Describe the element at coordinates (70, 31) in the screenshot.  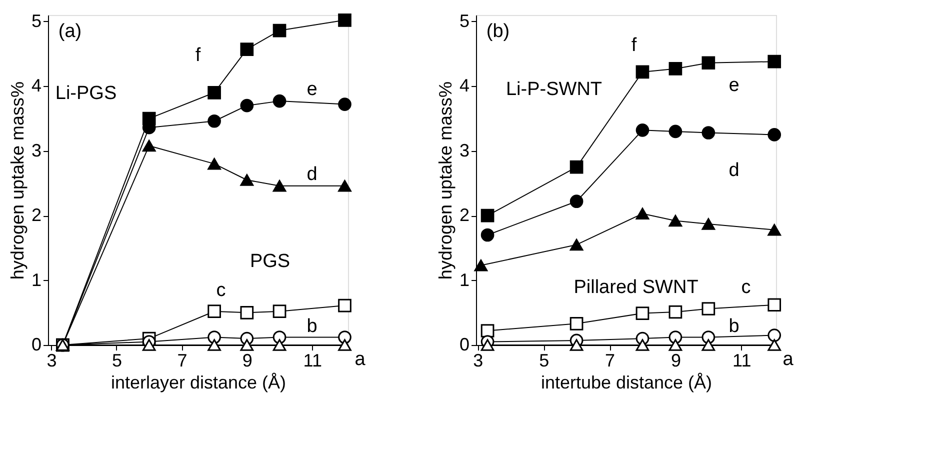
I see `annotation: (a)` at that location.